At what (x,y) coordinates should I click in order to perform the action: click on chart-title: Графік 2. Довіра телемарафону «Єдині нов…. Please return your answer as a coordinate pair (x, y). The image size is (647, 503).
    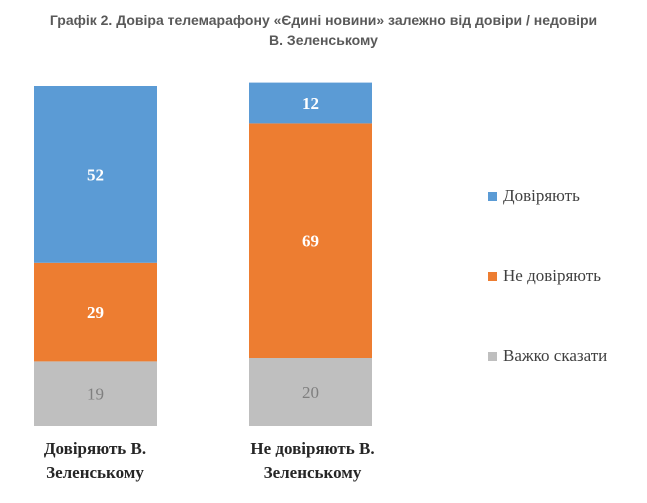
    Looking at the image, I should click on (323, 30).